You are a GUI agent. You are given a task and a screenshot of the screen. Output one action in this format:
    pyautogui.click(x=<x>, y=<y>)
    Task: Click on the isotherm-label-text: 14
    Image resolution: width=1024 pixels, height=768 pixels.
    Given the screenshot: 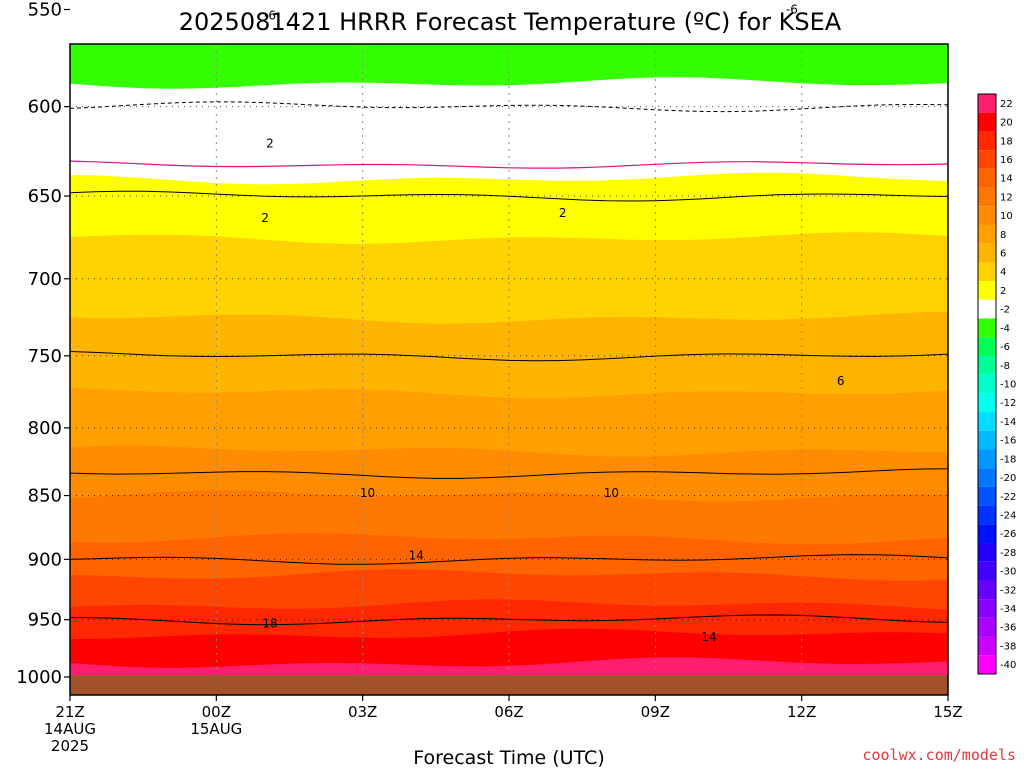 What is the action you would take?
    pyautogui.click(x=416, y=556)
    